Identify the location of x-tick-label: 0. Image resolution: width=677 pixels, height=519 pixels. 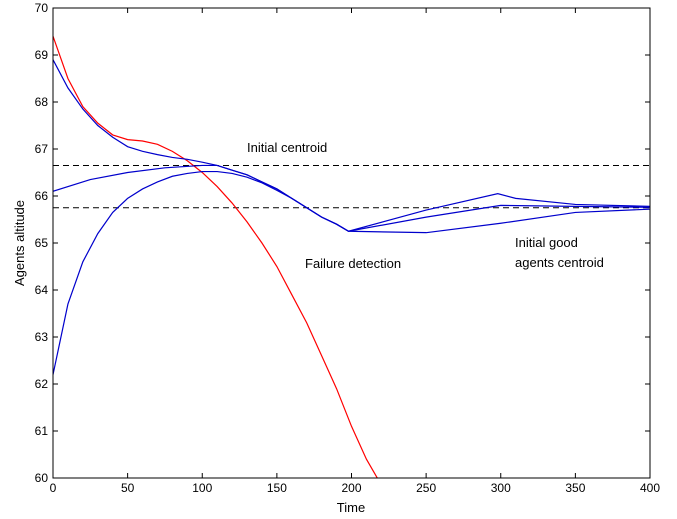
(53, 488).